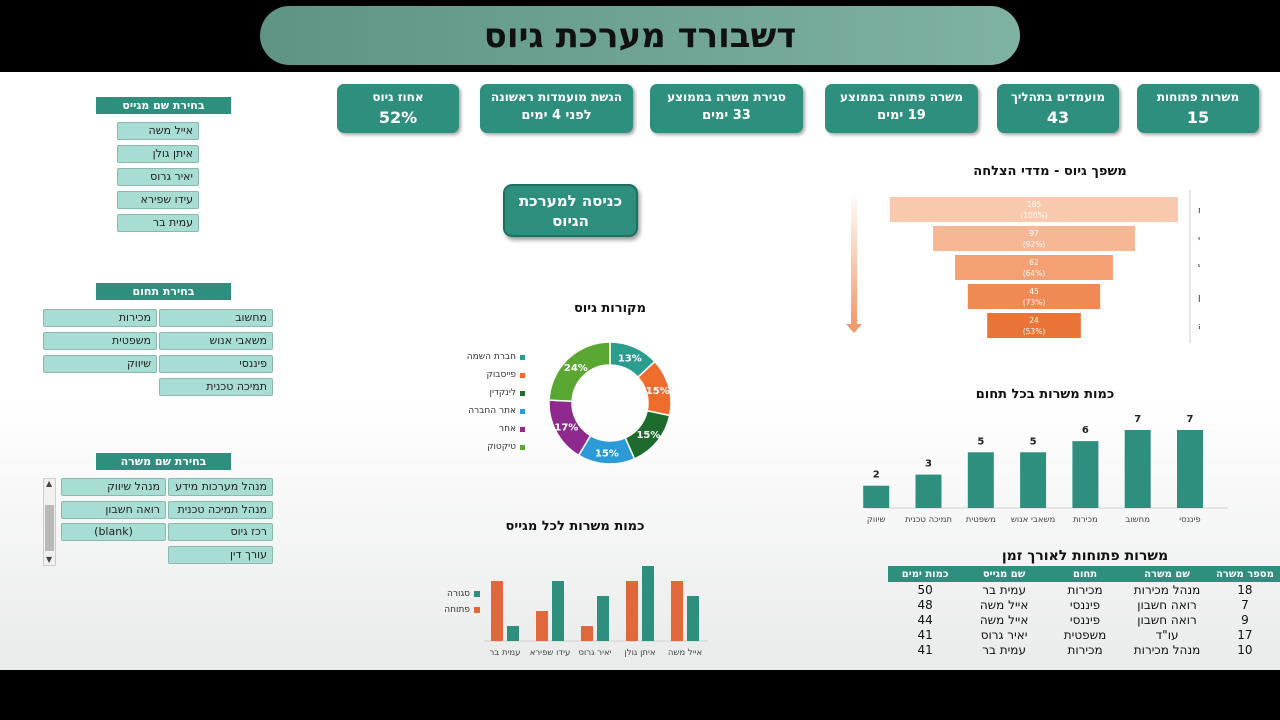 The image size is (1280, 720). Describe the element at coordinates (216, 341) in the screenshot. I see `field-slicer-item: משאבי אנוש` at that location.